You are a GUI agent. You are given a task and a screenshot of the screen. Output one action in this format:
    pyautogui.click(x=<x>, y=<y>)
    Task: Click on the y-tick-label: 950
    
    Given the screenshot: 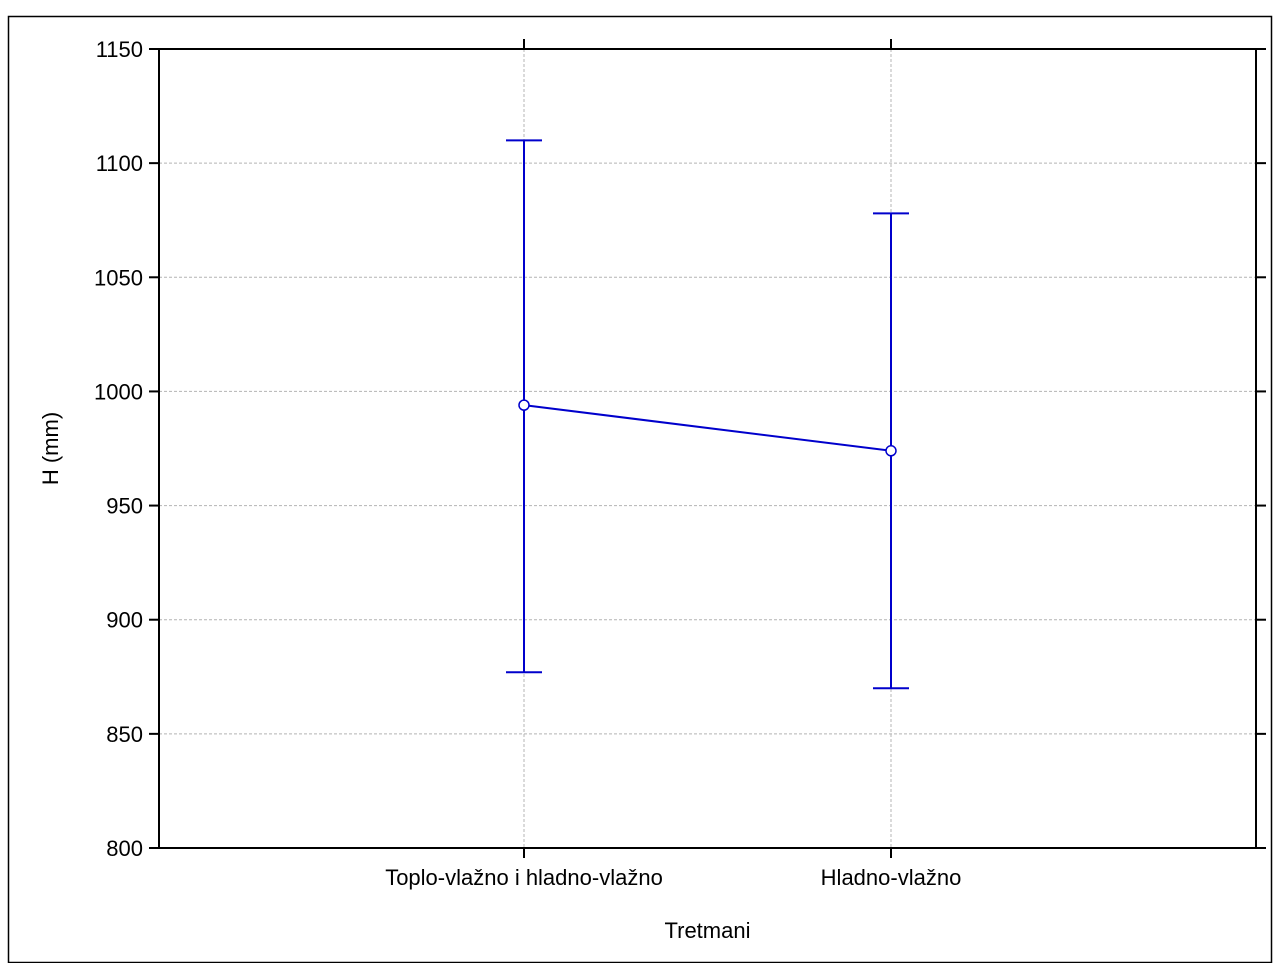 What is the action you would take?
    pyautogui.click(x=124, y=506)
    